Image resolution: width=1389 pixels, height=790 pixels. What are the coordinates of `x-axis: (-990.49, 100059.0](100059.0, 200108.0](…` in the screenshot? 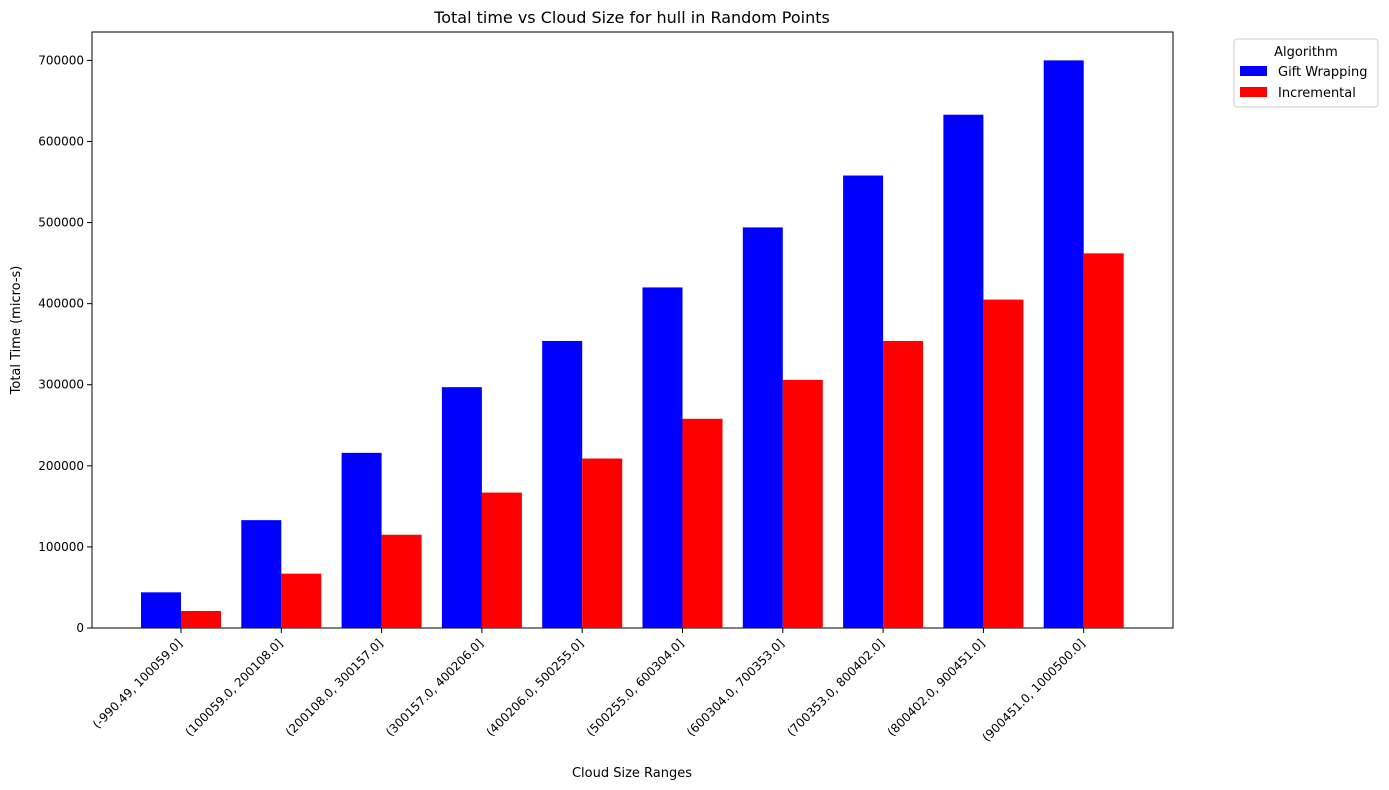 It's located at (589, 686).